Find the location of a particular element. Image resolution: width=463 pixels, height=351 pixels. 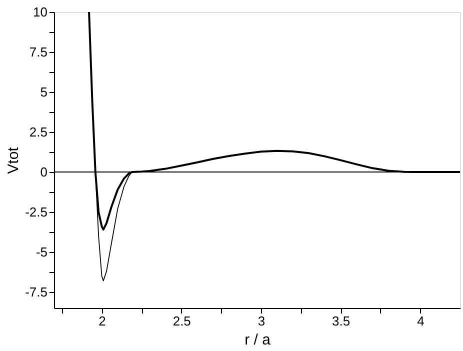

y-tick-label: -2.5 is located at coordinates (36, 212).